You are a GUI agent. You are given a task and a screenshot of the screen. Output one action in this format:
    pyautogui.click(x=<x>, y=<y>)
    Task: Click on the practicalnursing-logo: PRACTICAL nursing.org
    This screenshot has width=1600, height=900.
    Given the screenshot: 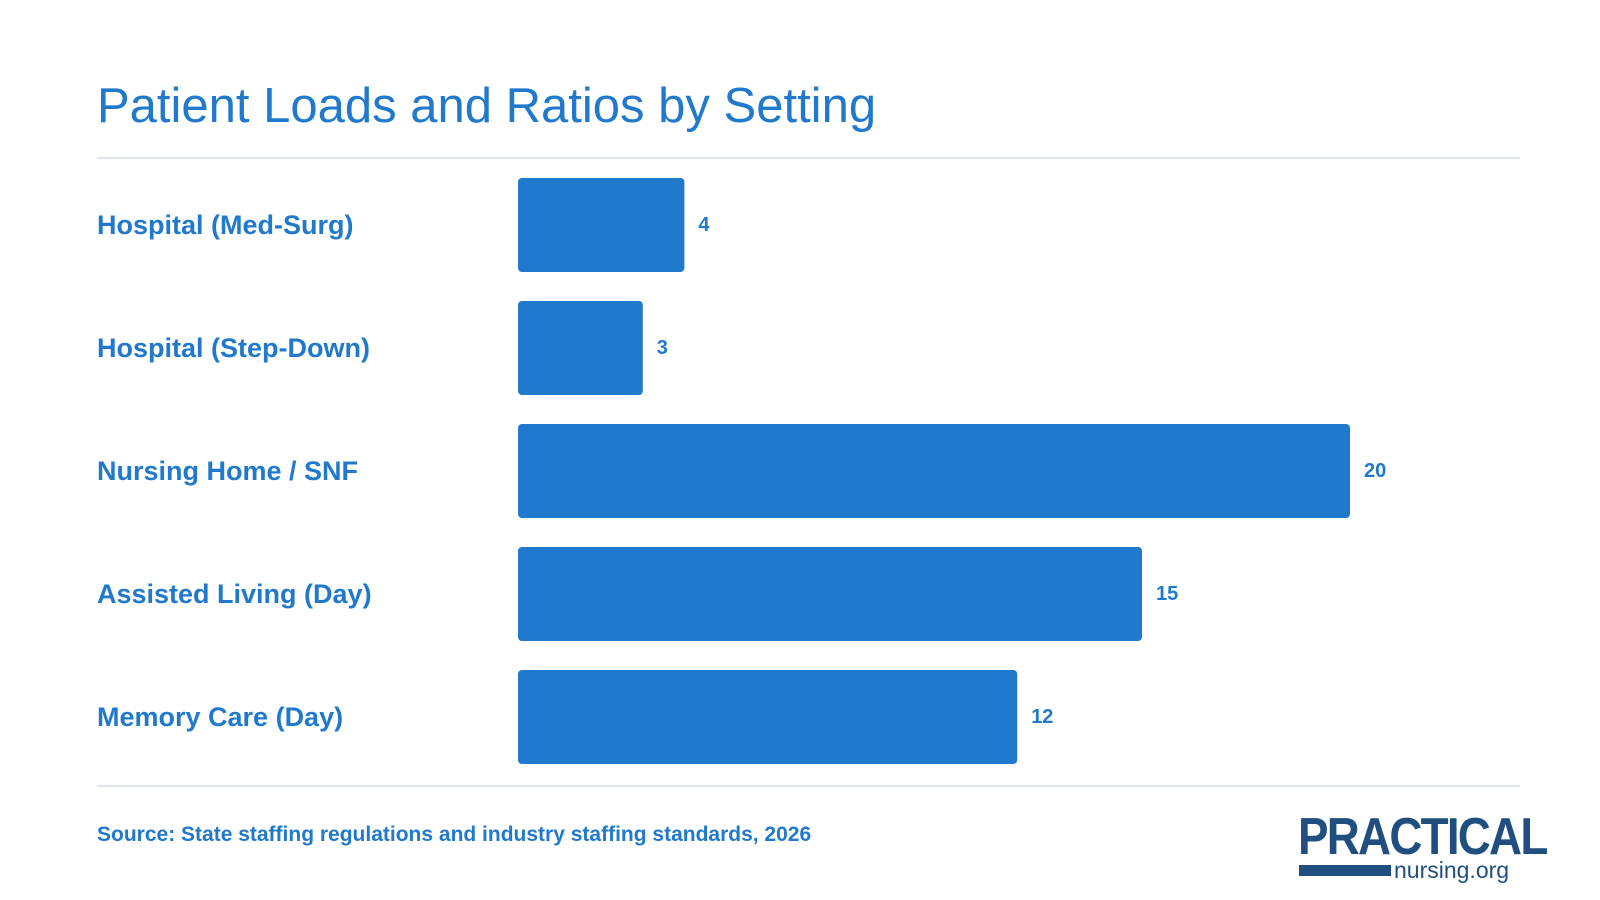 What is the action you would take?
    pyautogui.click(x=1423, y=847)
    